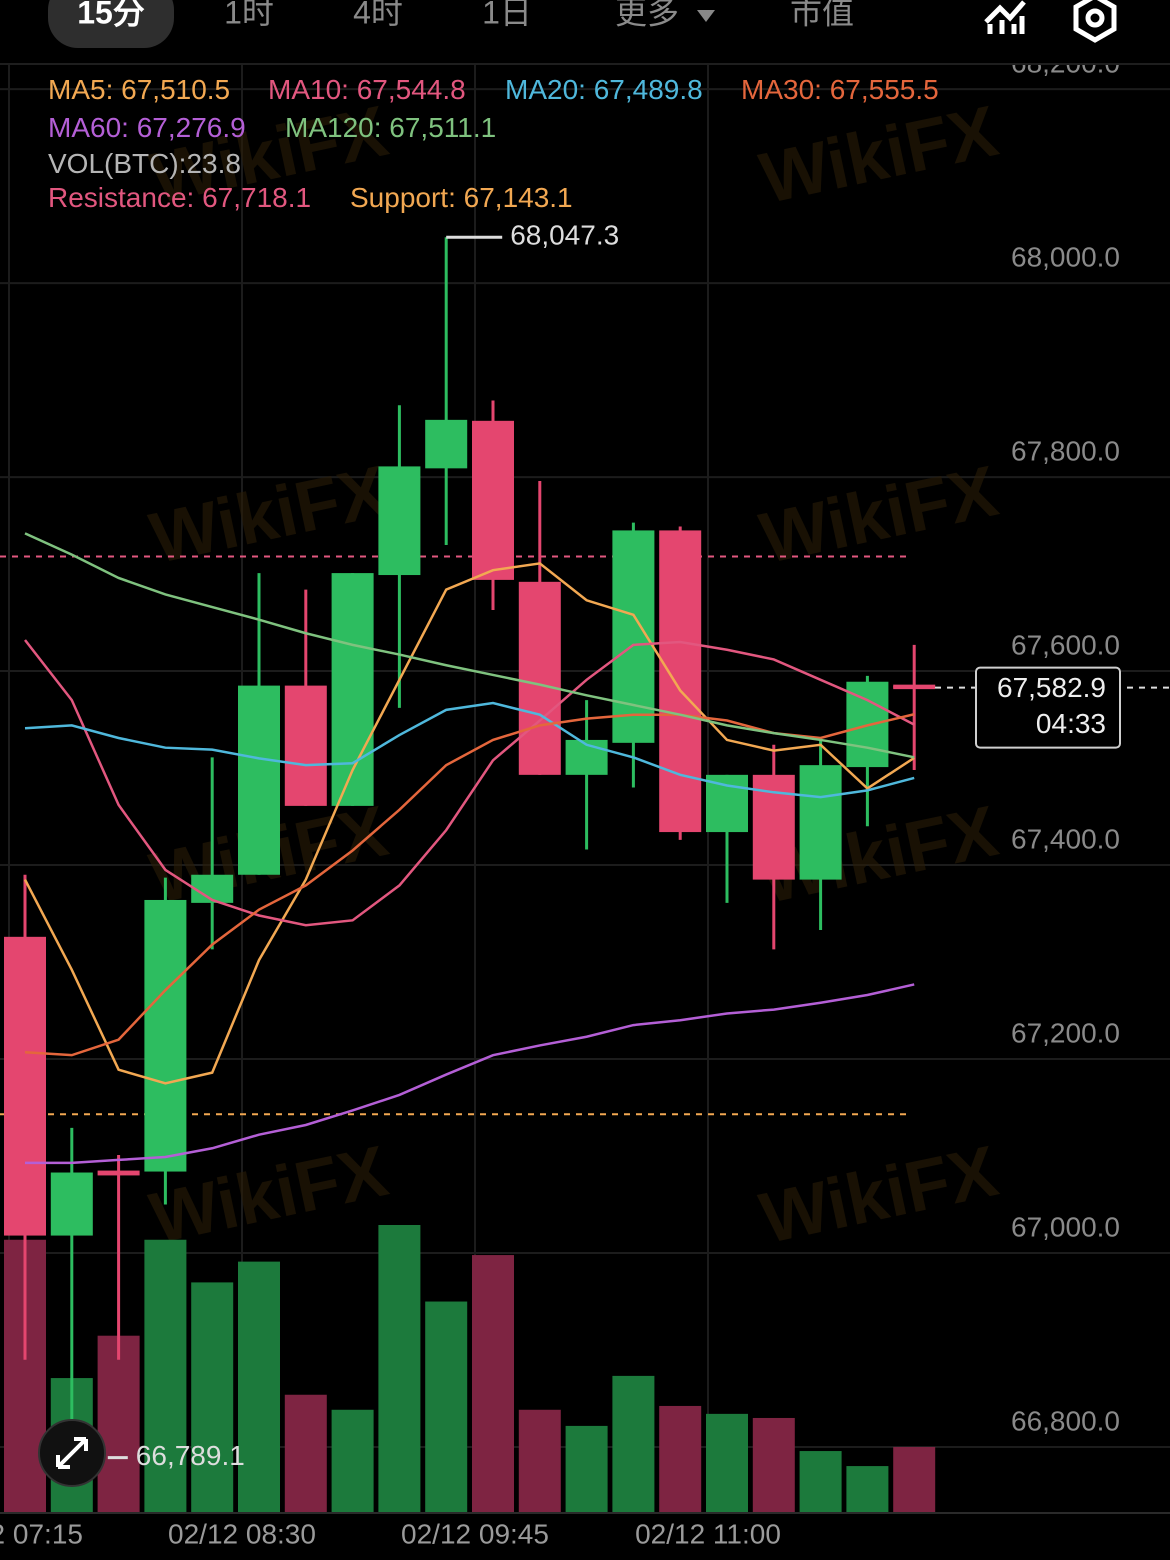  What do you see at coordinates (1095, 21) in the screenshot?
I see `settings-icon` at bounding box center [1095, 21].